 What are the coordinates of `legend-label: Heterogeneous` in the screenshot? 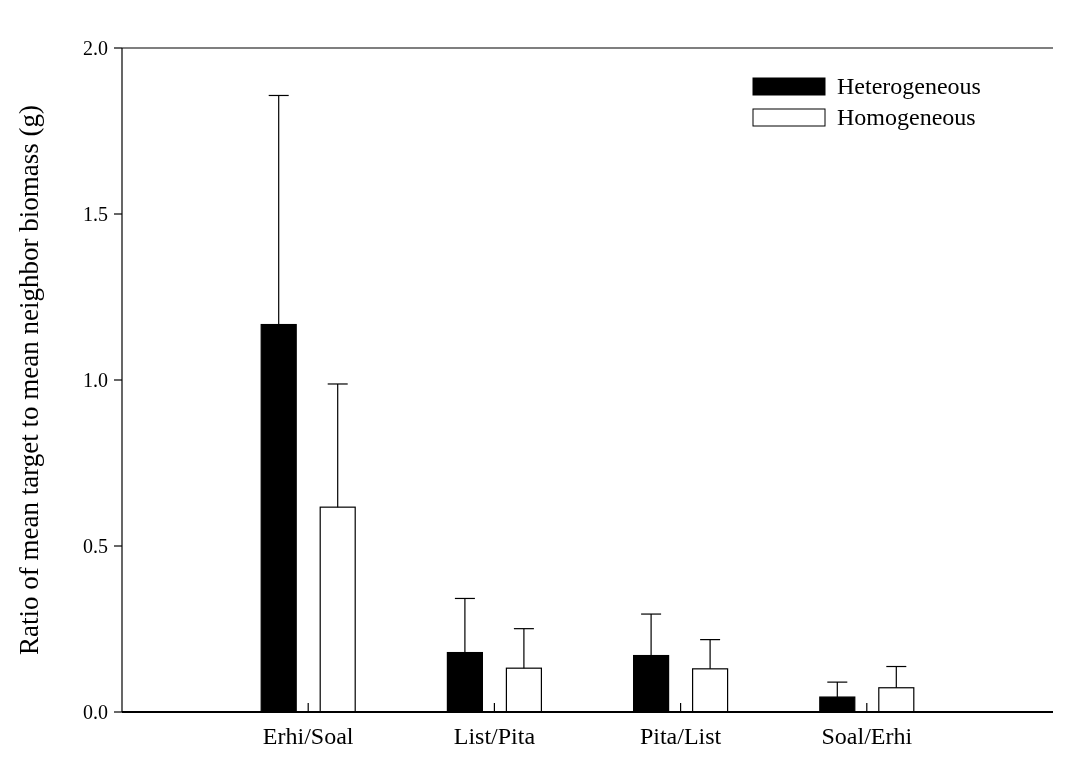 It's located at (909, 86).